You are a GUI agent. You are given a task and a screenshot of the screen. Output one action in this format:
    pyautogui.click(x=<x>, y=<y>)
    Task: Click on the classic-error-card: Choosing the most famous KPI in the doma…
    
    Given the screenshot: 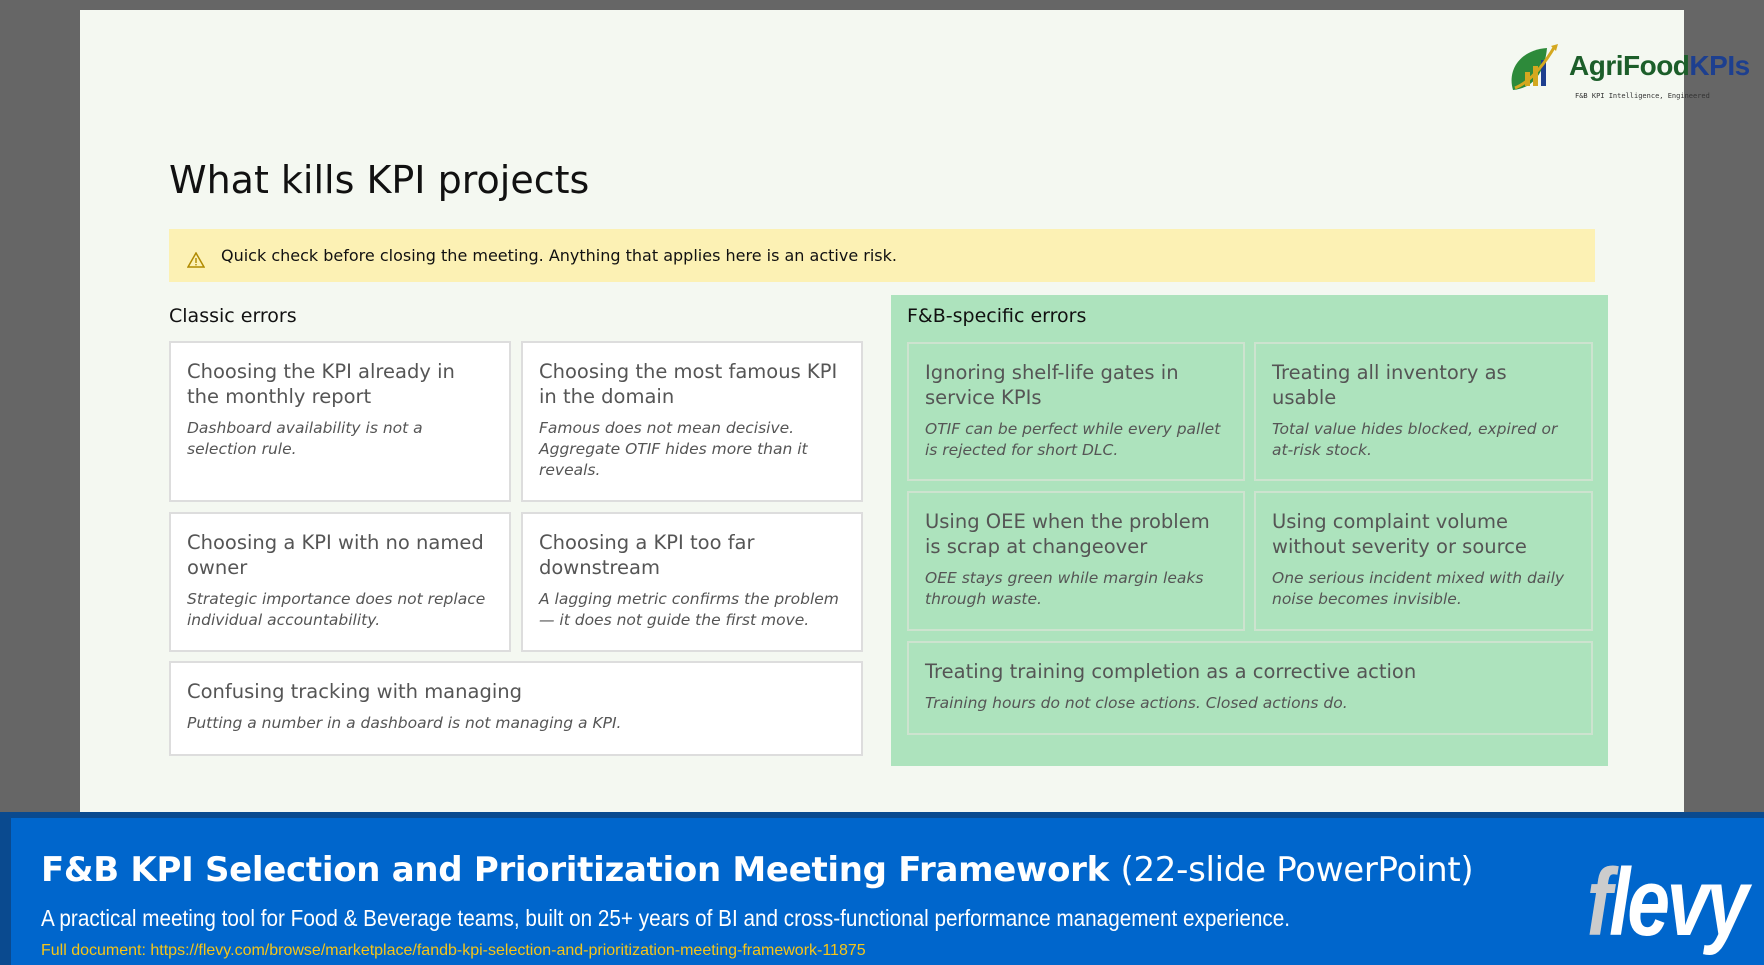 What is the action you would take?
    pyautogui.click(x=692, y=421)
    